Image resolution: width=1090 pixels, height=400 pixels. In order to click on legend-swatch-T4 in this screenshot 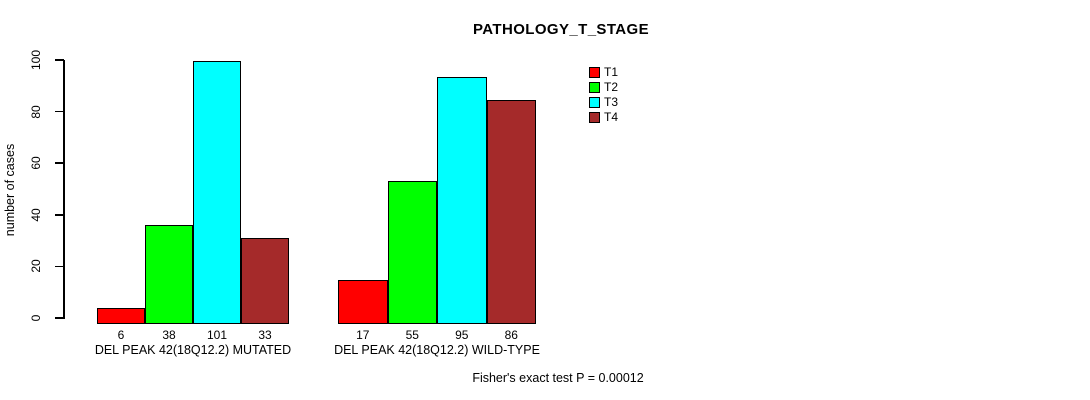, I will do `click(594, 117)`.